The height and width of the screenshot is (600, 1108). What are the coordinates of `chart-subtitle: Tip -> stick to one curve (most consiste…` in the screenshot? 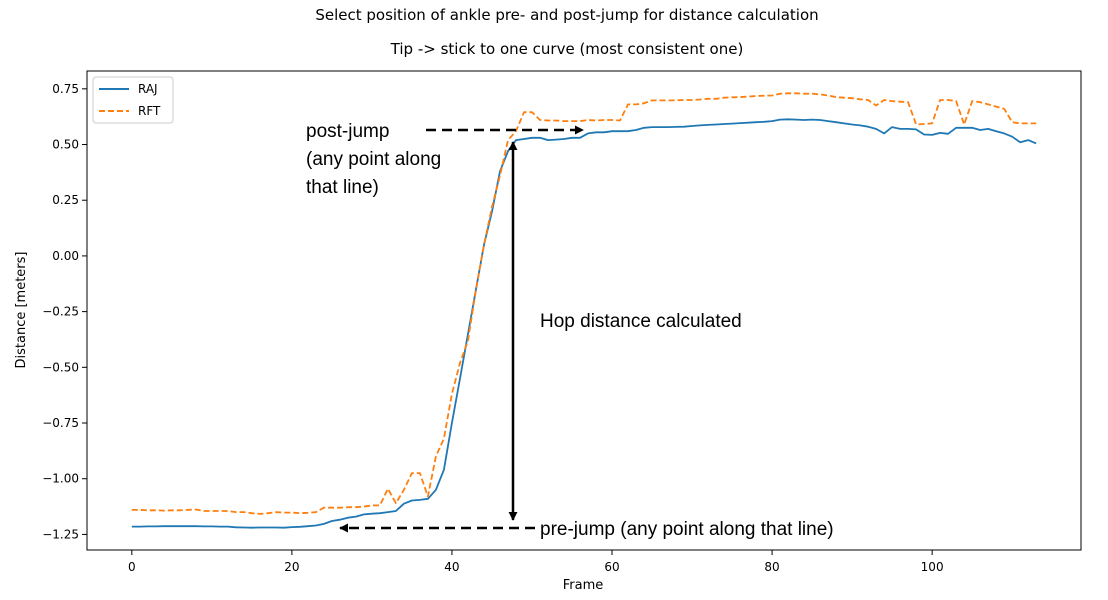 It's located at (567, 49).